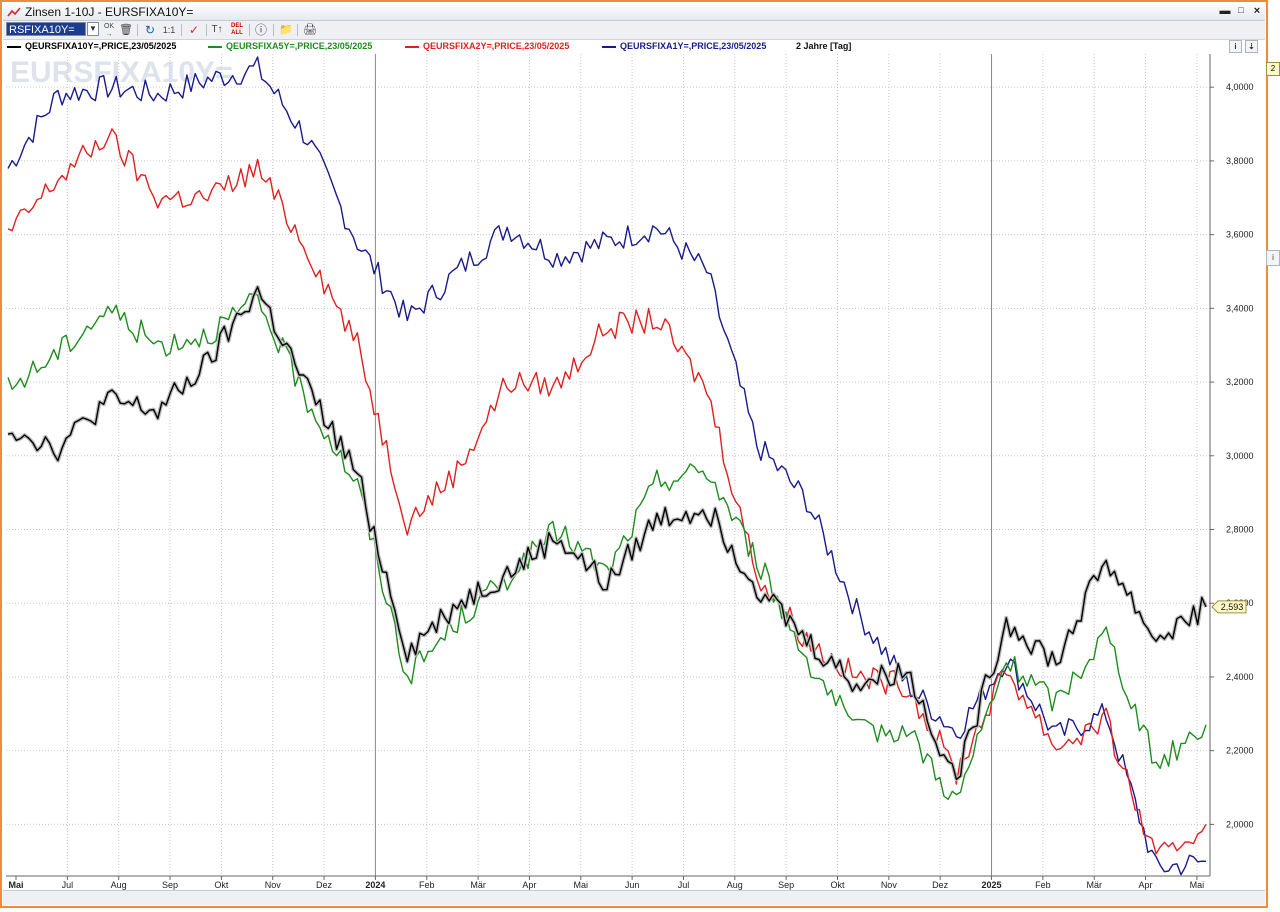 Image resolution: width=1280 pixels, height=912 pixels. I want to click on legend-info-button: i, so click(1235, 46).